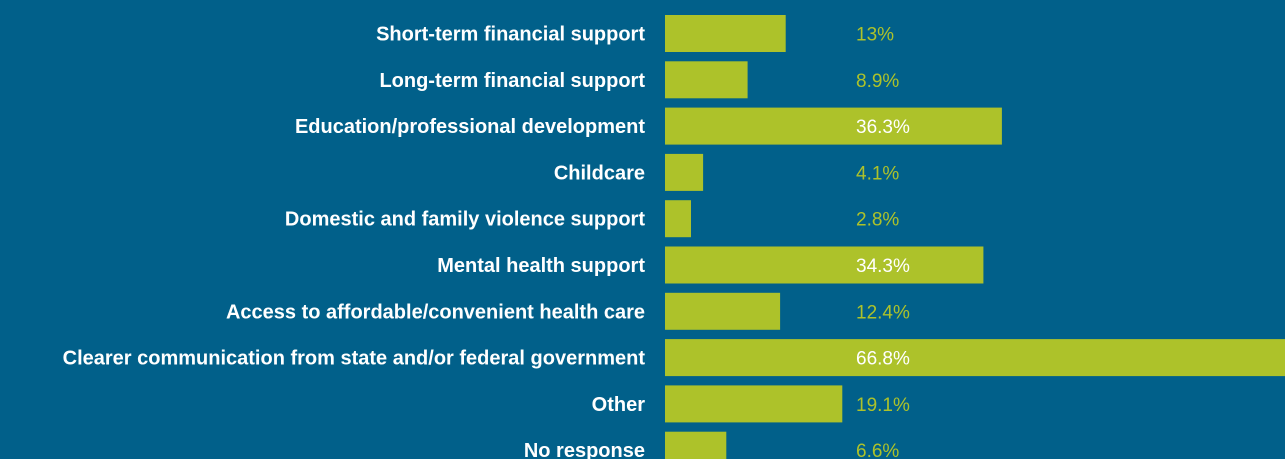  I want to click on value-label: 4.1%, so click(877, 173).